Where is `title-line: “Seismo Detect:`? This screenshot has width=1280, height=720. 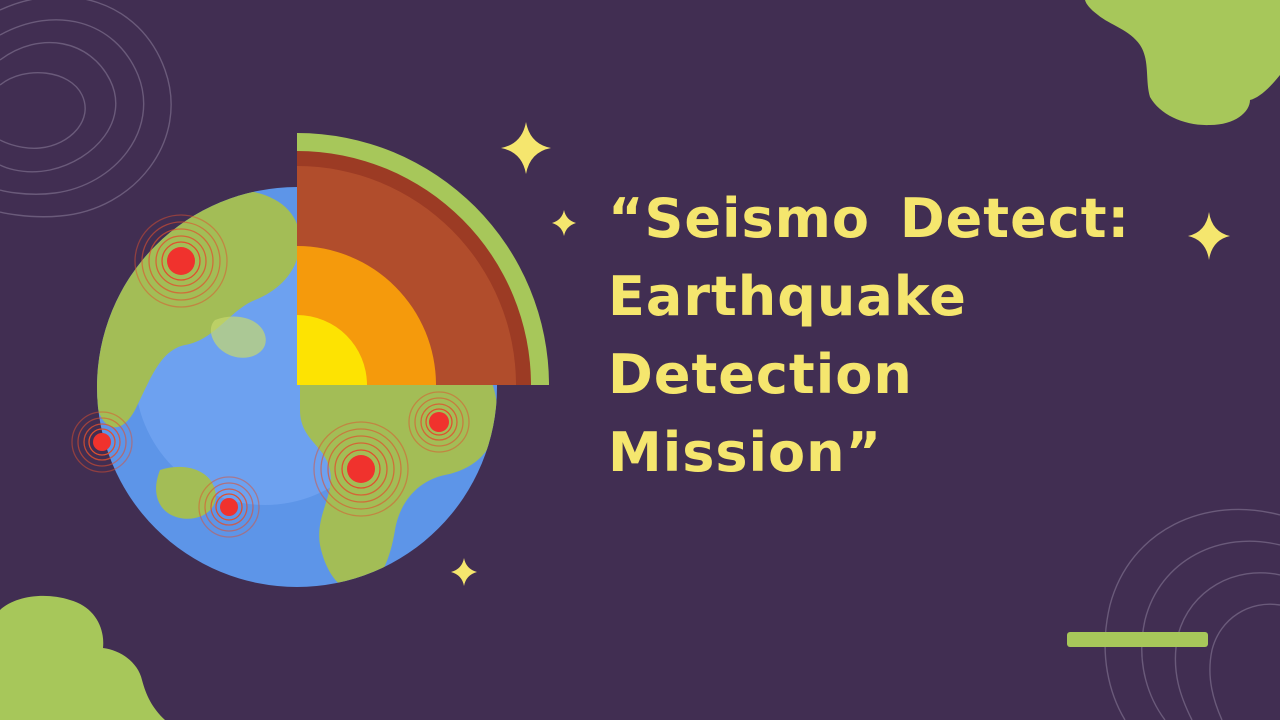 title-line: “Seismo Detect: is located at coordinates (869, 218).